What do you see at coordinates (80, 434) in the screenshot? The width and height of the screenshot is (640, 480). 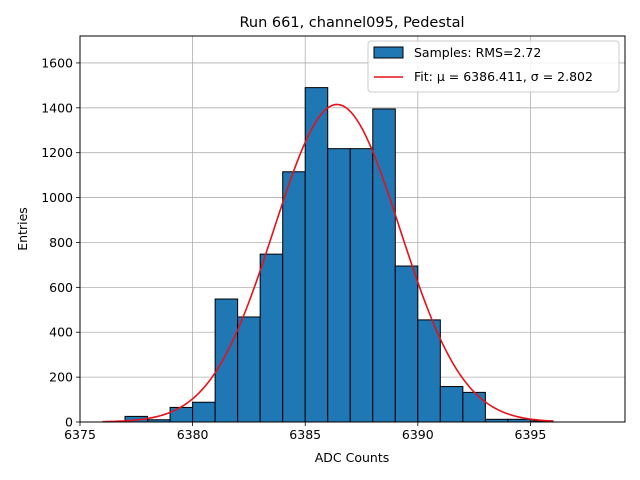 I see `x-tick-label: 6375` at bounding box center [80, 434].